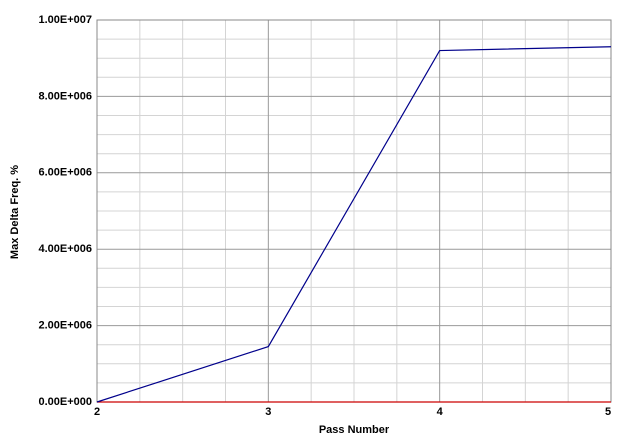 This screenshot has height=438, width=633. What do you see at coordinates (15, 212) in the screenshot?
I see `y-axis-label: Max Delta Freq. %` at bounding box center [15, 212].